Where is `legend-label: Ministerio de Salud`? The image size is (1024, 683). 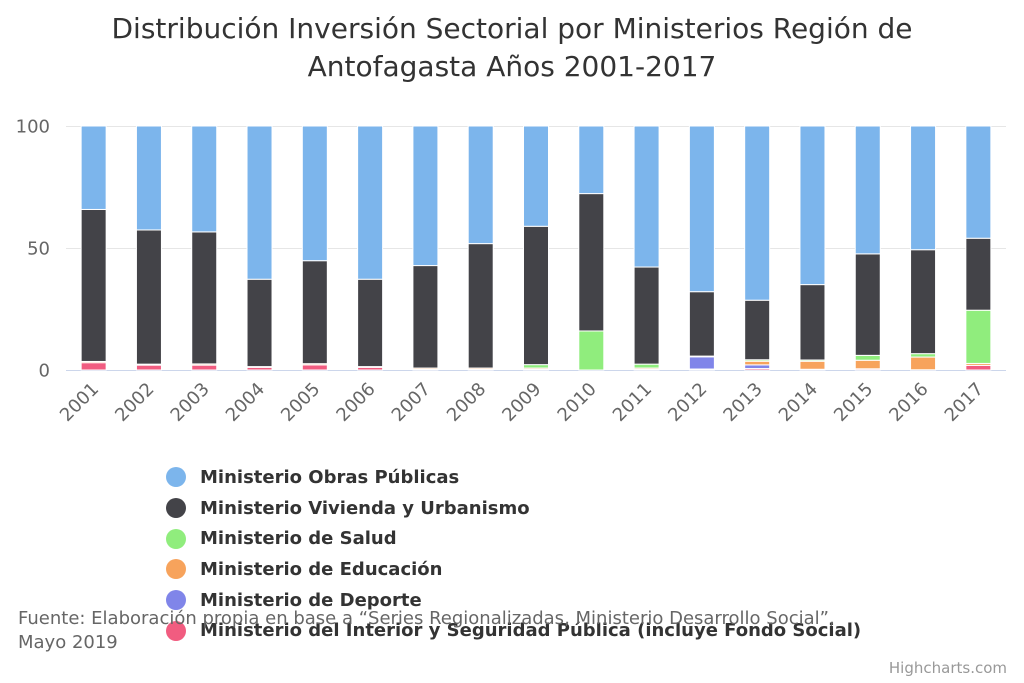 legend-label: Ministerio de Salud is located at coordinates (298, 539).